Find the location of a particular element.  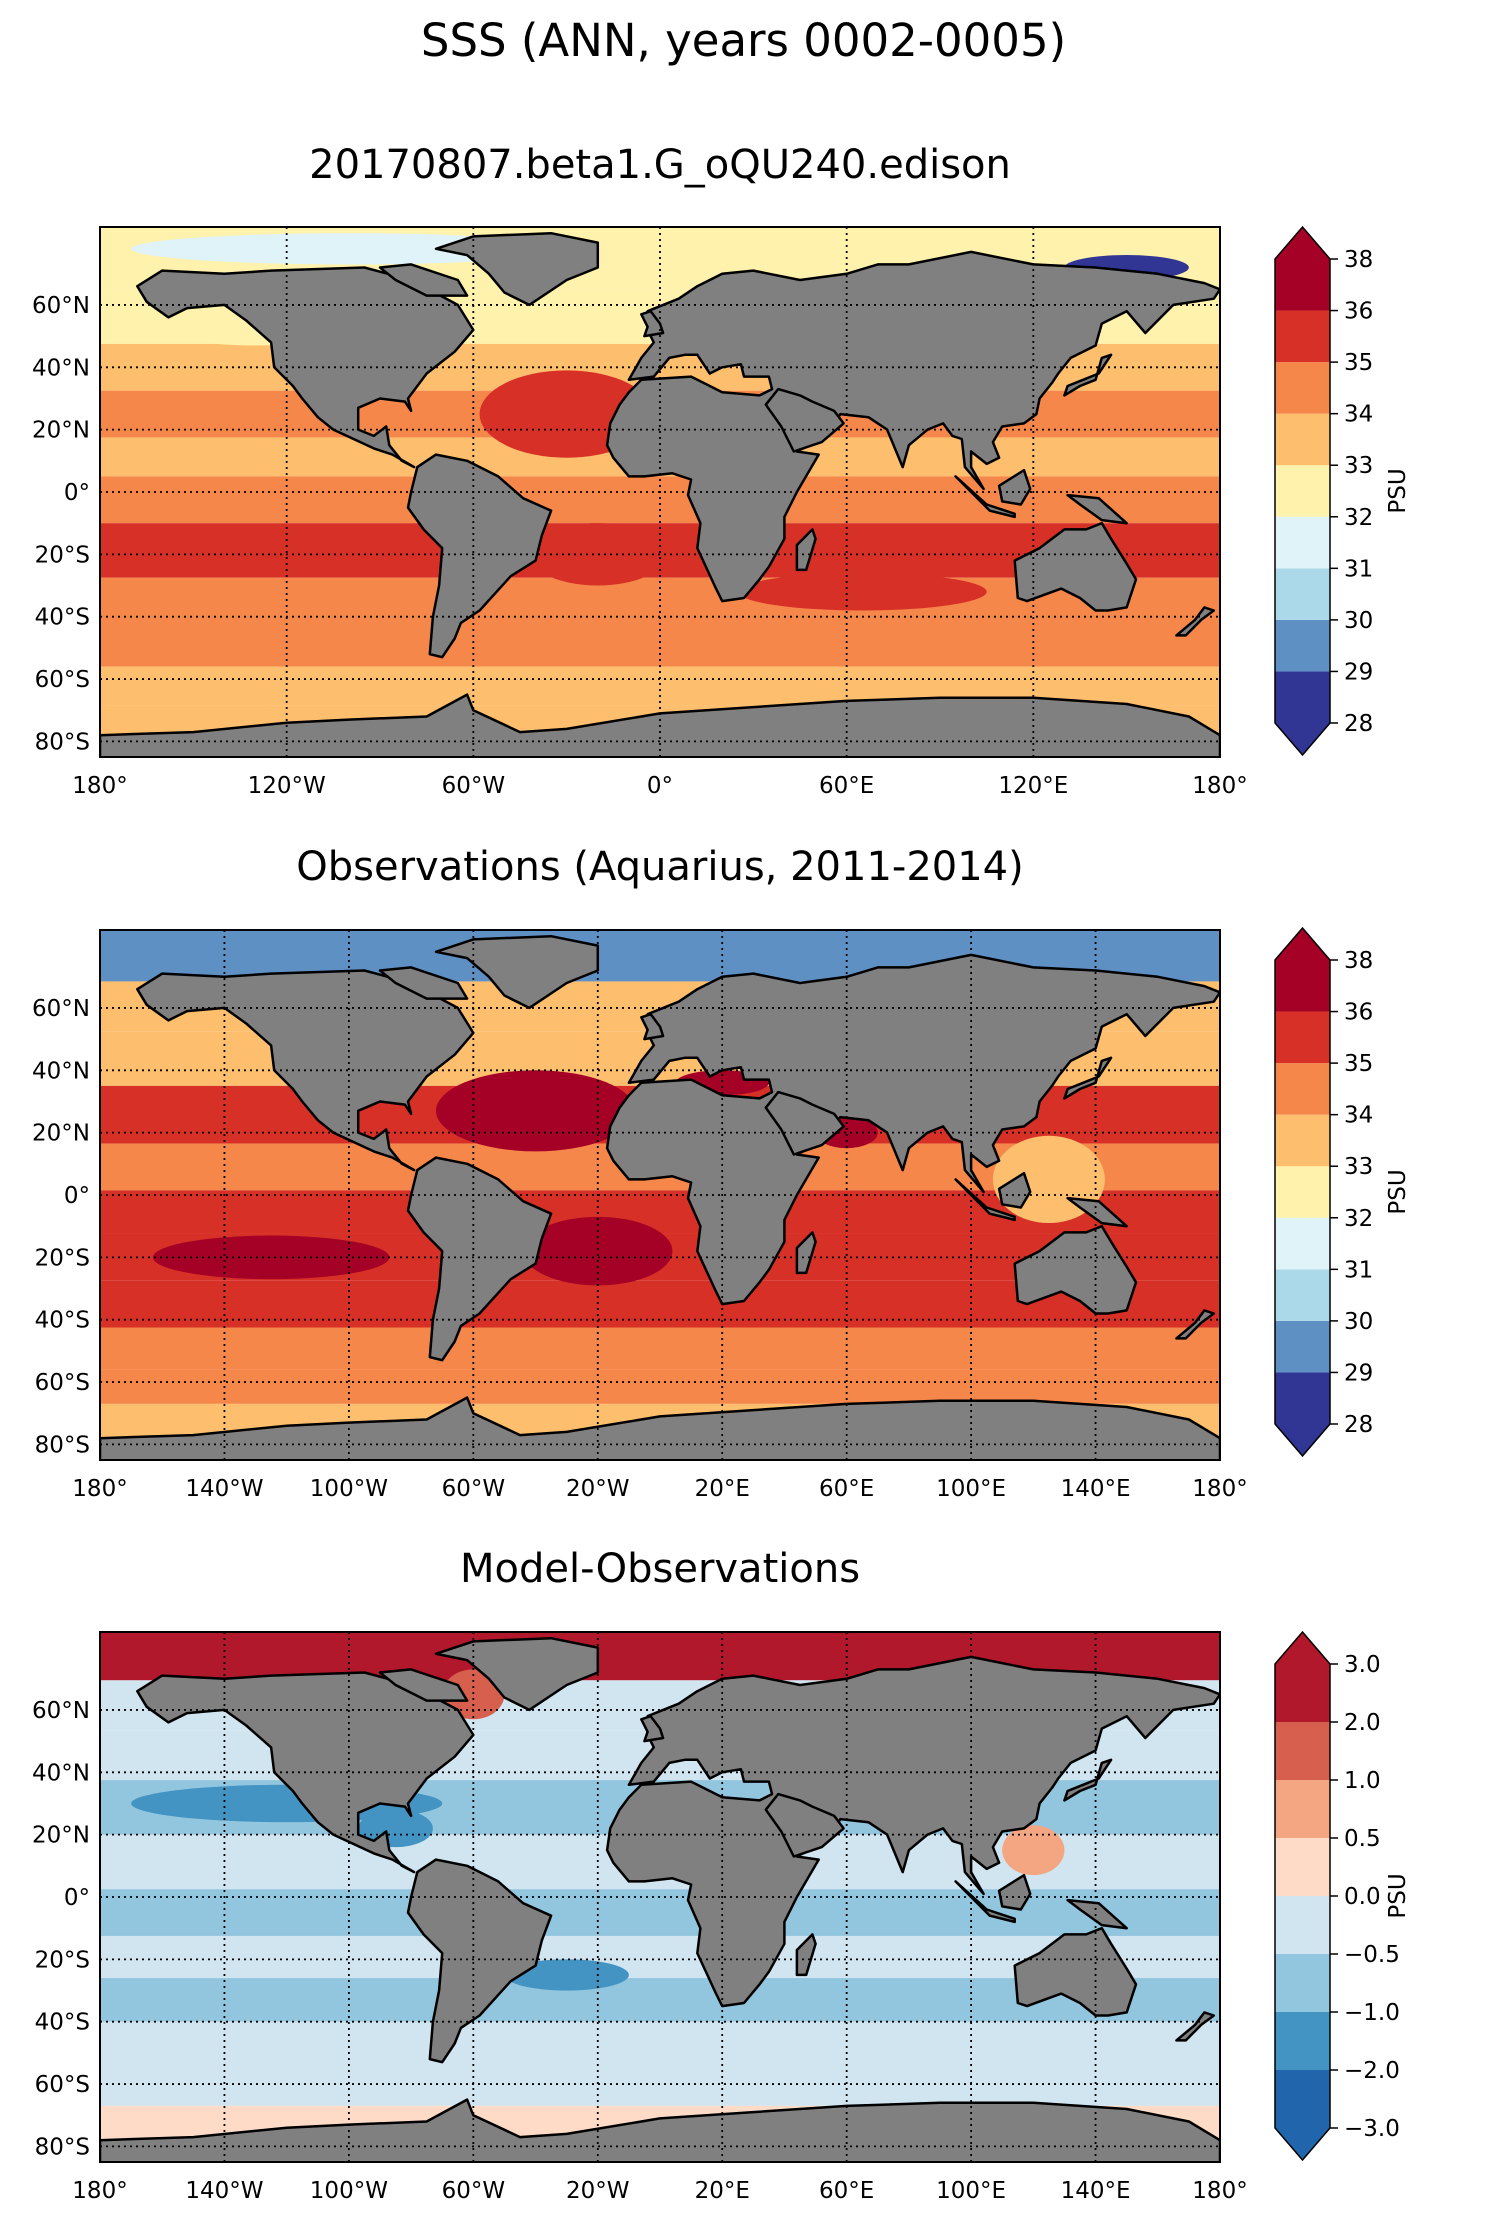

land-new-zealand is located at coordinates (1195, 1324).